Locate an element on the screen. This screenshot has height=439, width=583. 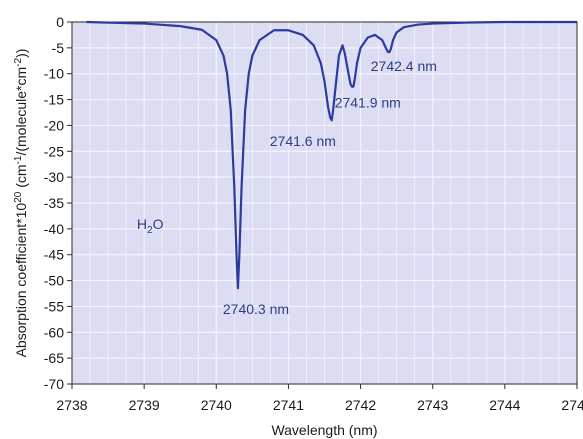
y-tick-label: -70 is located at coordinates (54, 384).